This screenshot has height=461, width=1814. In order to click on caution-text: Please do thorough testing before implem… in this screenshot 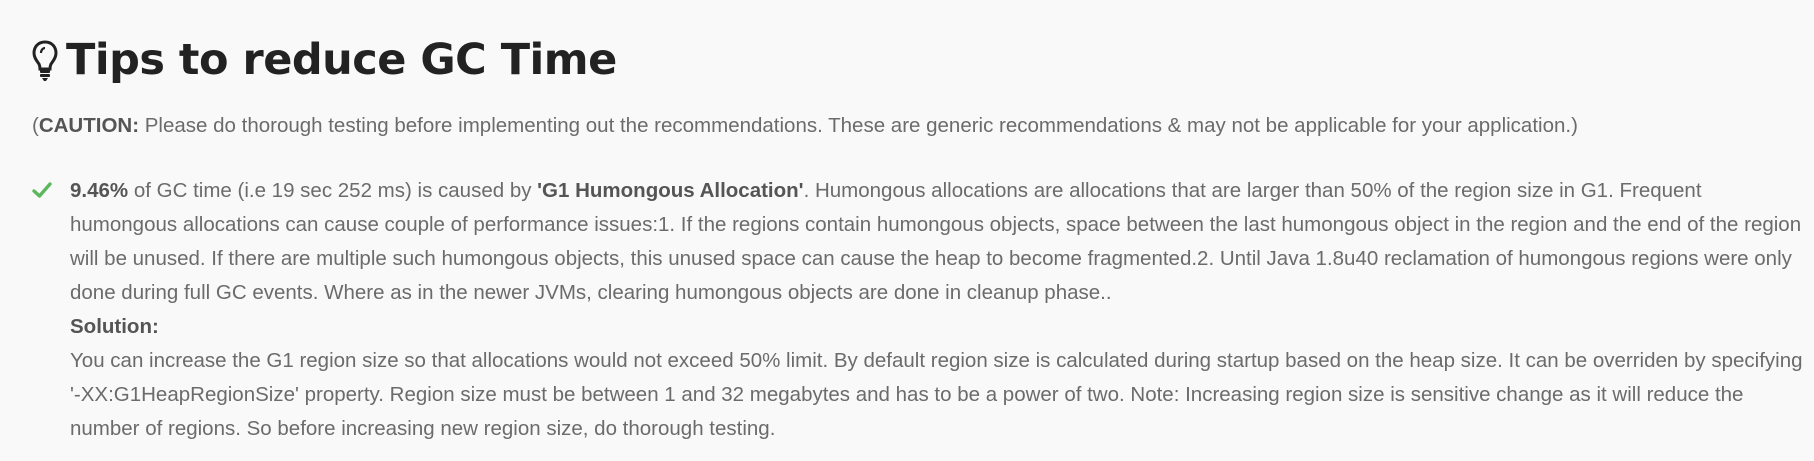, I will do `click(858, 125)`.